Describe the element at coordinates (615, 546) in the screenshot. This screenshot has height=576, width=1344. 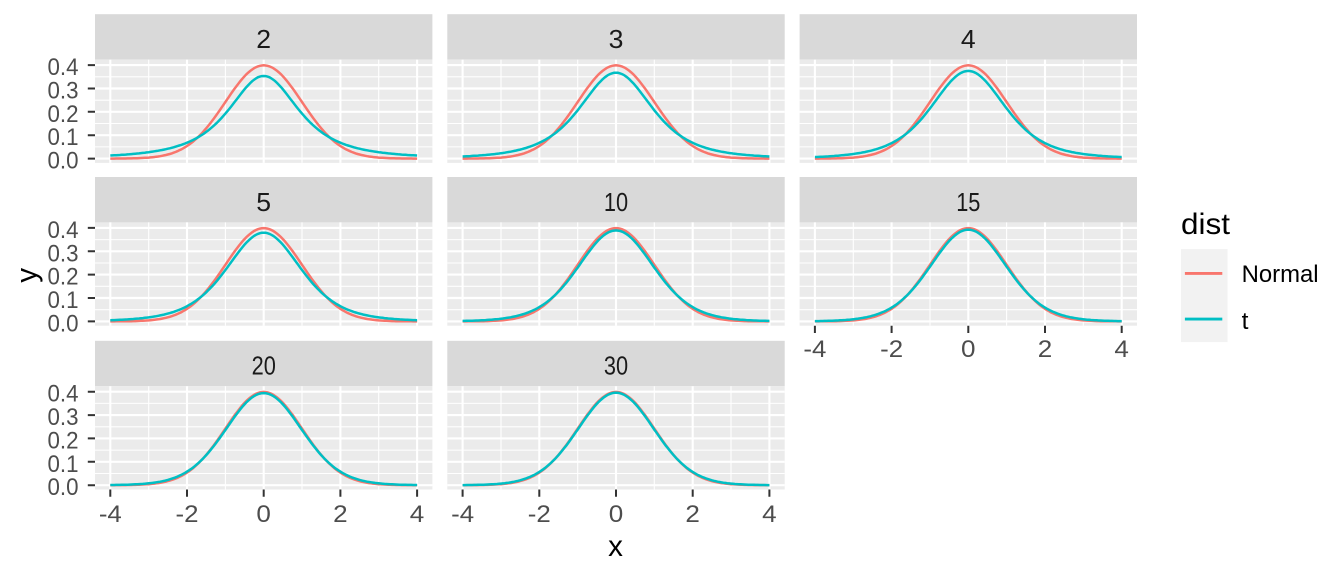
I see `svg-text: x` at that location.